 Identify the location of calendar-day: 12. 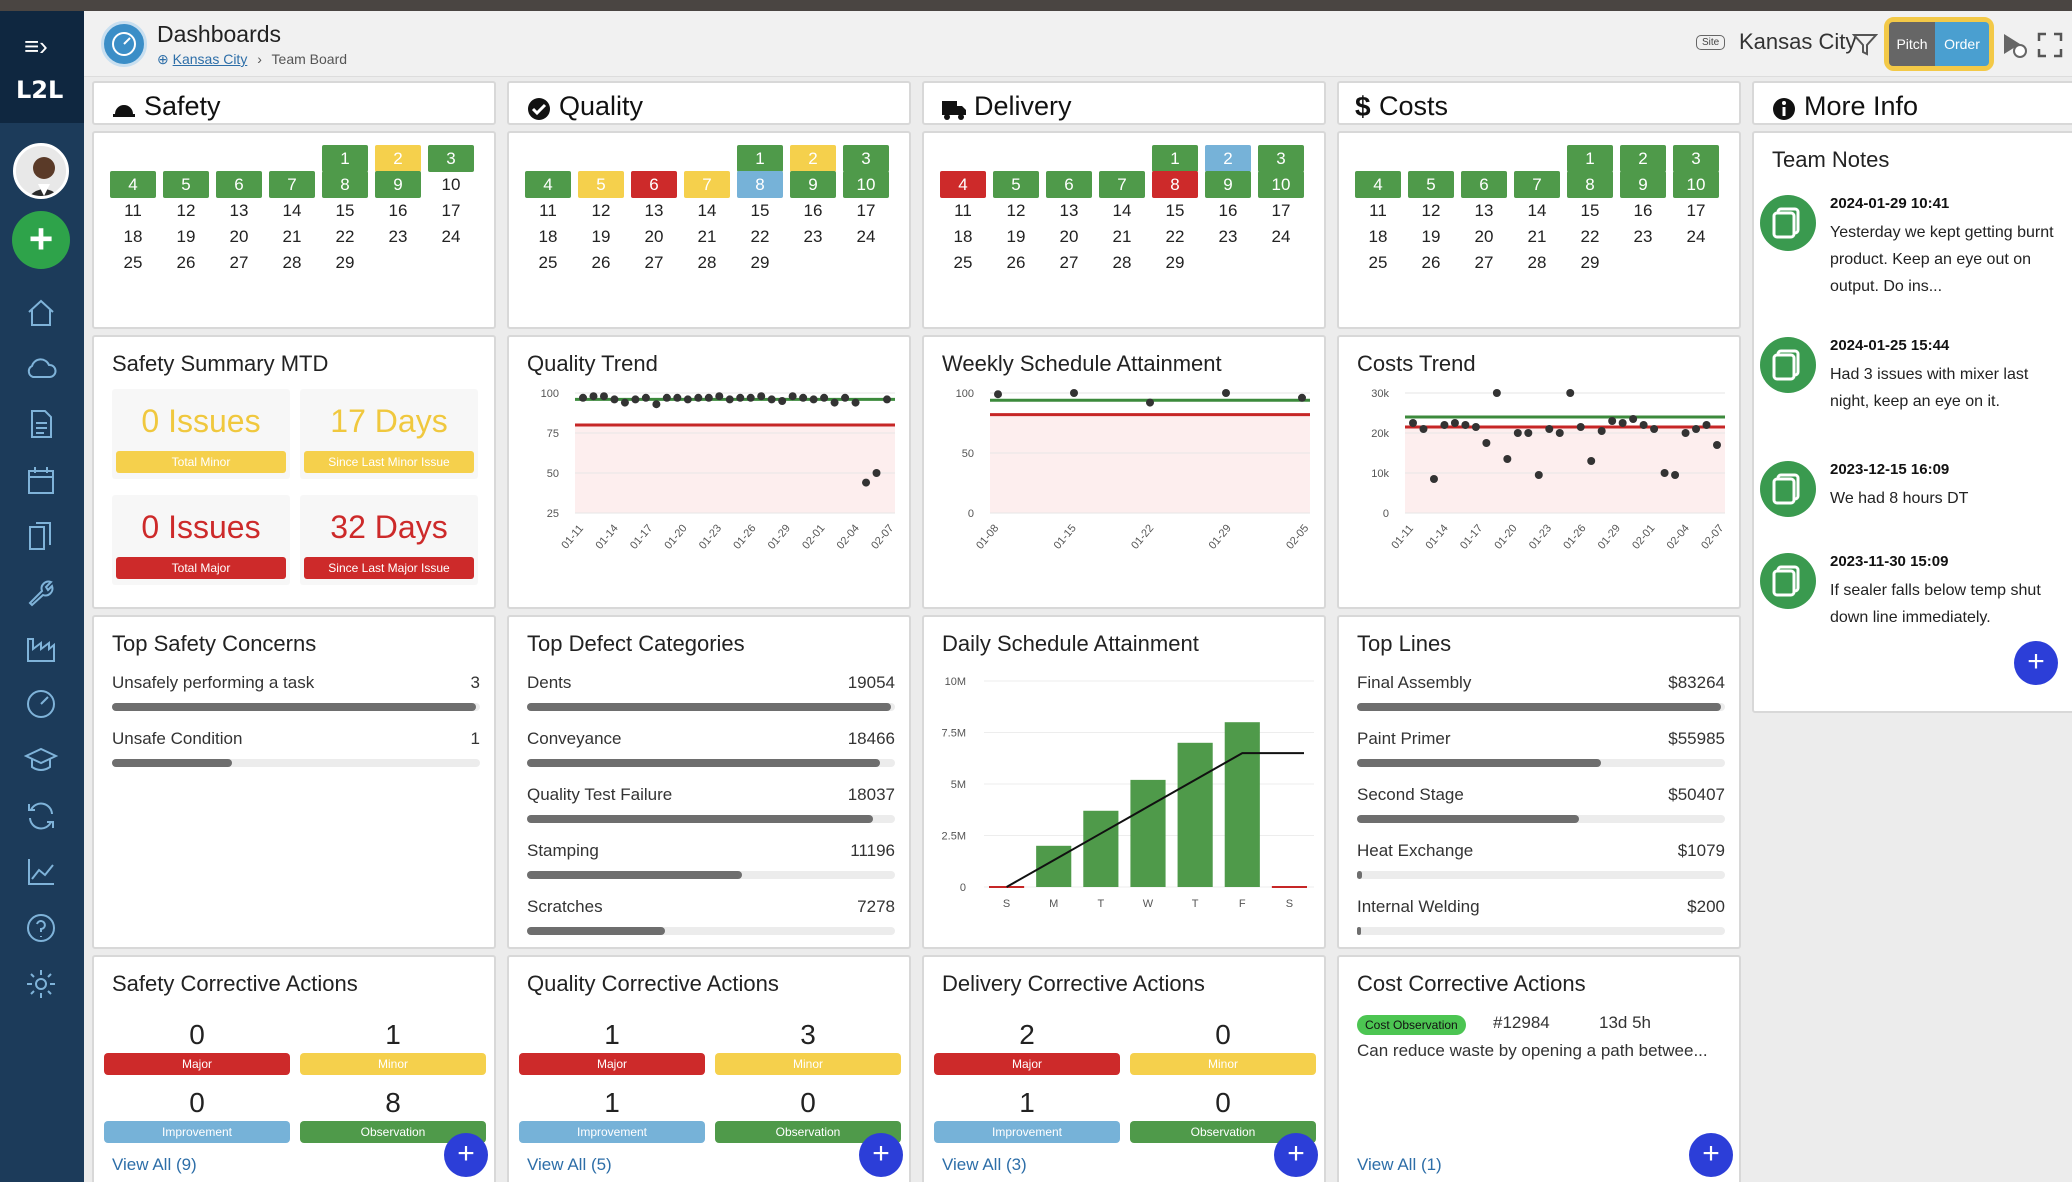
(1431, 210).